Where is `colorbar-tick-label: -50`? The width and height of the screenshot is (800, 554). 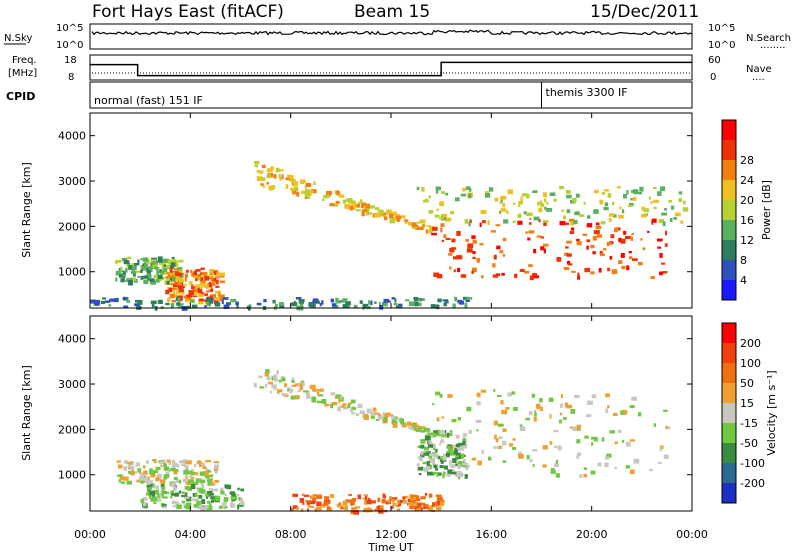
colorbar-tick-label: -50 is located at coordinates (749, 443).